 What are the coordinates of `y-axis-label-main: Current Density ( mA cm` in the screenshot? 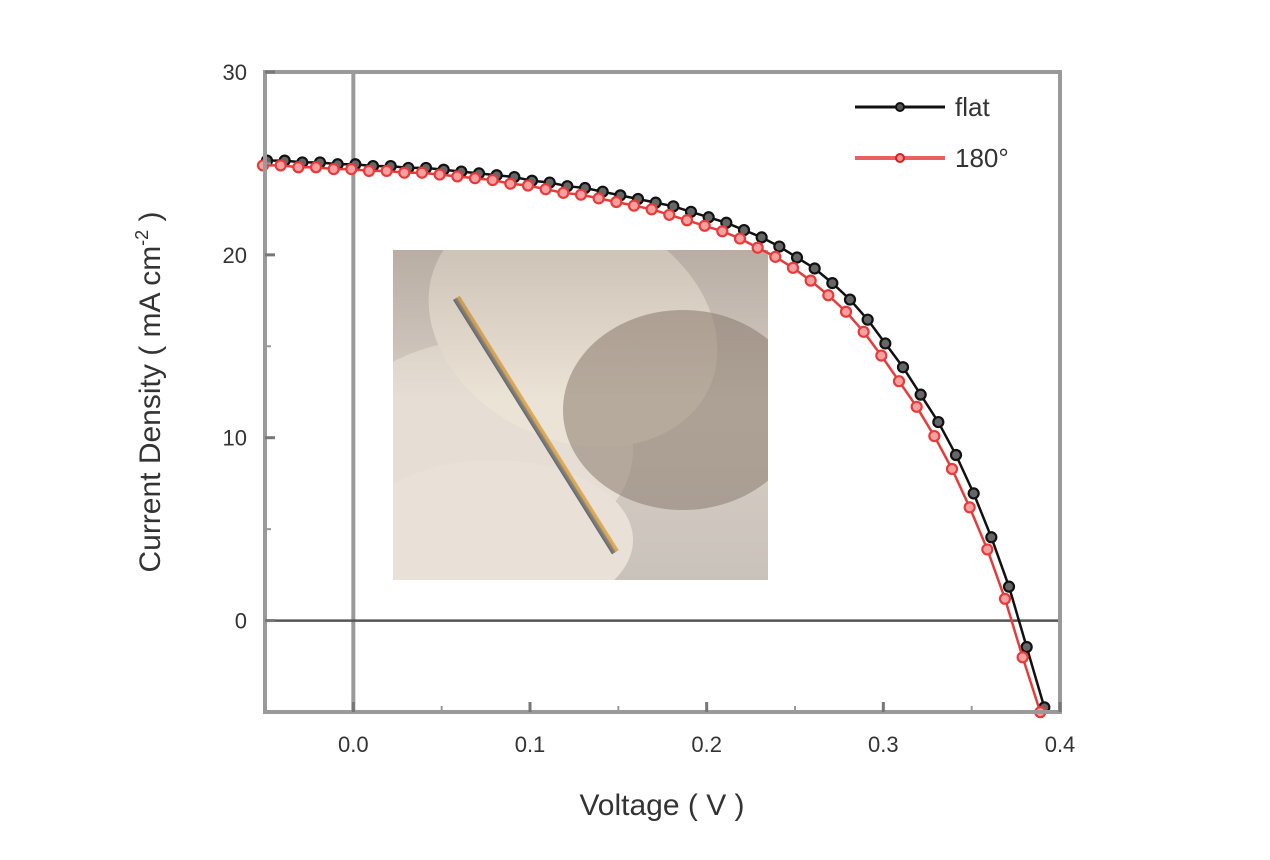 It's located at (150, 409).